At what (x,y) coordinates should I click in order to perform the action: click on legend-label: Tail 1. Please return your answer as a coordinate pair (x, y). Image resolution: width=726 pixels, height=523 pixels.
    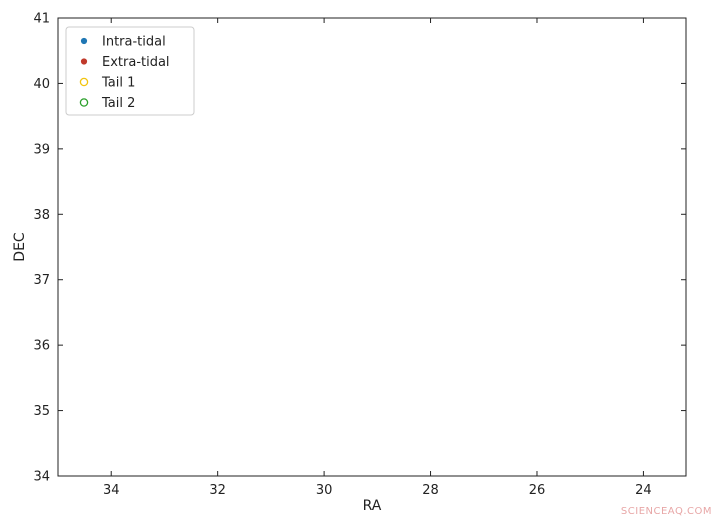
    Looking at the image, I should click on (118, 83).